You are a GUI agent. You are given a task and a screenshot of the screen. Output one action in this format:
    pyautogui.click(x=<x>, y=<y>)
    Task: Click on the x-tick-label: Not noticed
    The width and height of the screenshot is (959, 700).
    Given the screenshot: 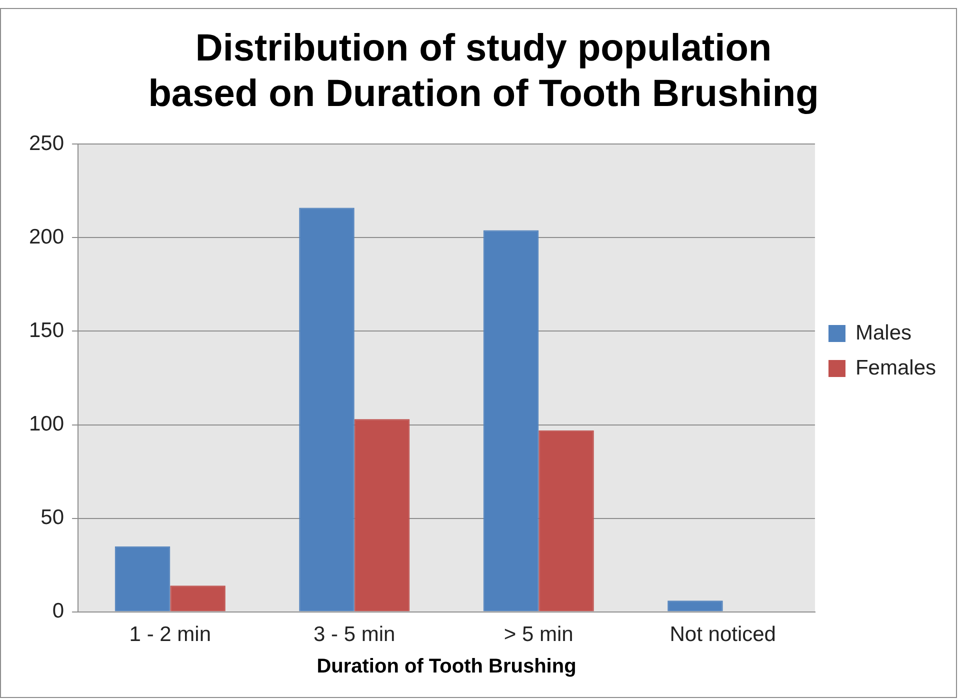 What is the action you would take?
    pyautogui.click(x=723, y=634)
    